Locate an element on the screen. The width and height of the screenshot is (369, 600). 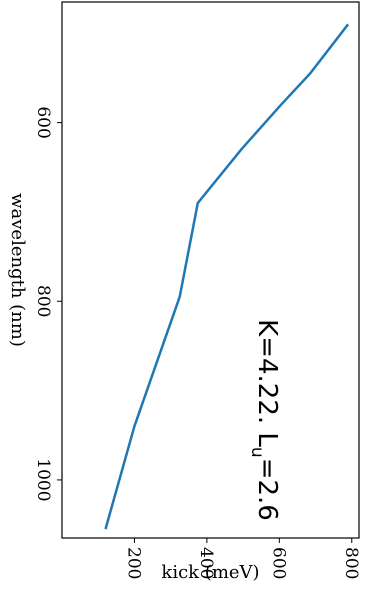
y-tick-label: 400 is located at coordinates (206, 563).